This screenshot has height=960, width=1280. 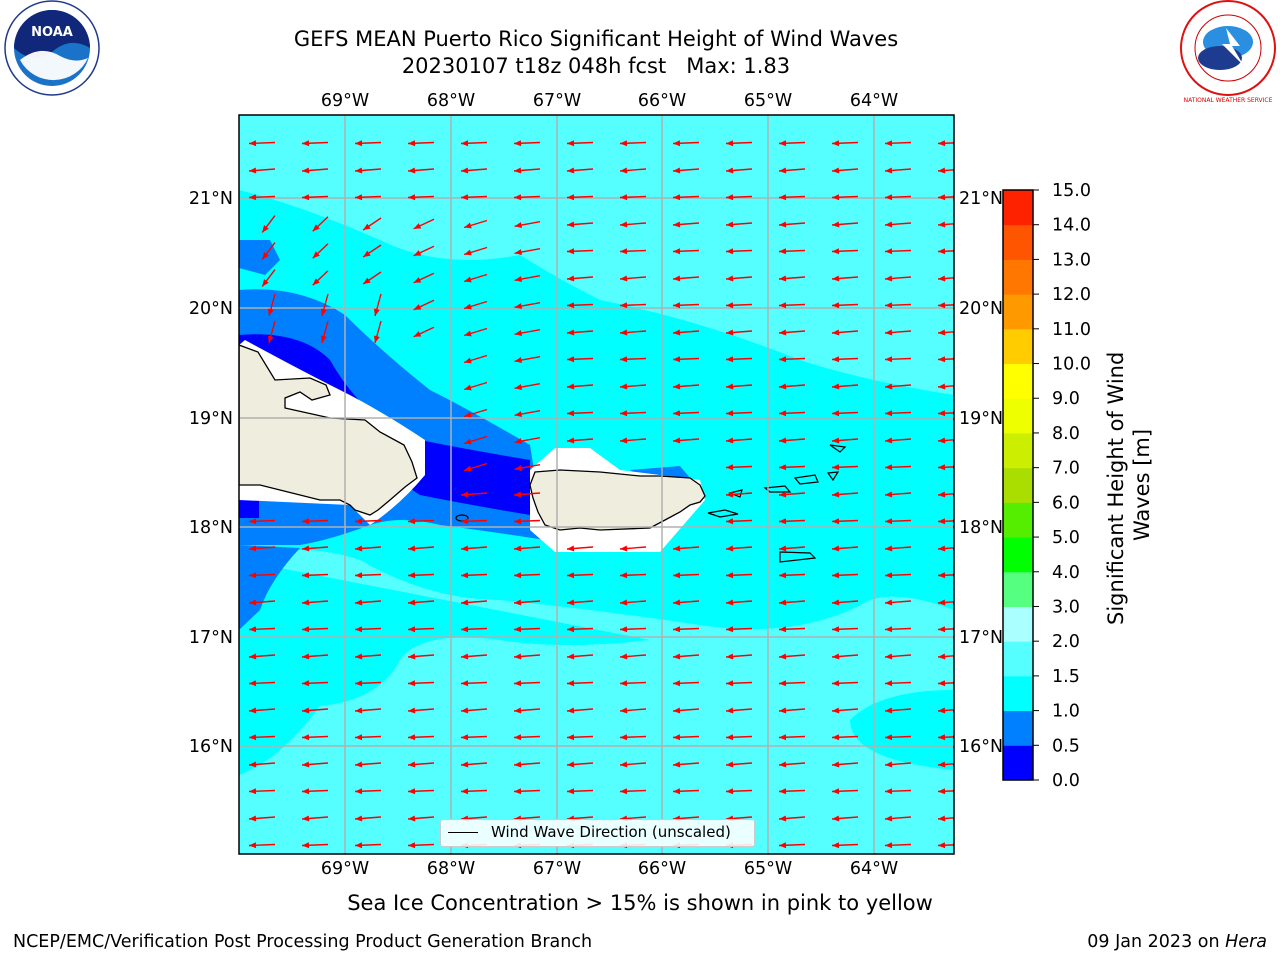 I want to click on map-legend: Wind Wave Direction (unscaled), so click(x=597, y=833).